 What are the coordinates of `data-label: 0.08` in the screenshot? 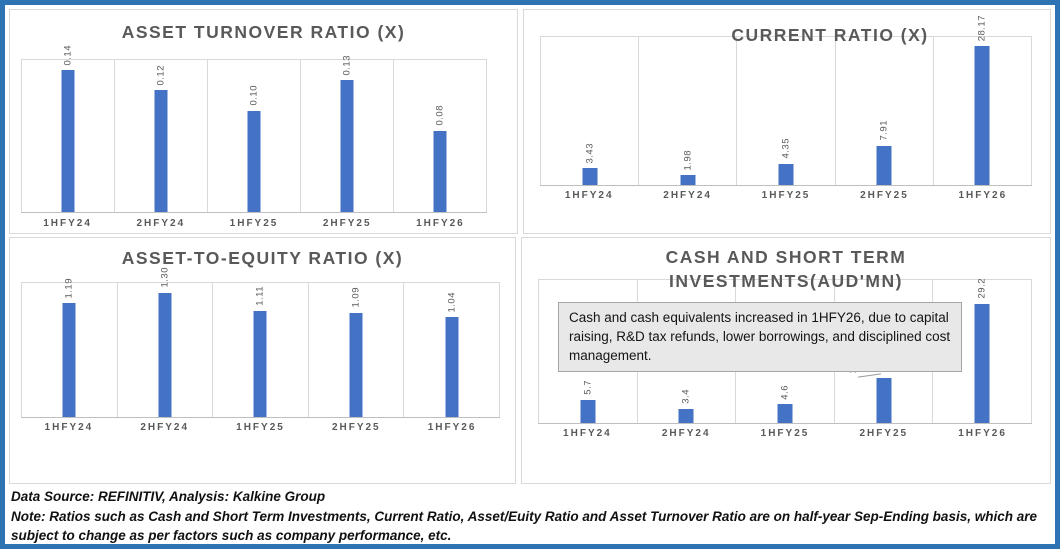 It's located at (440, 115).